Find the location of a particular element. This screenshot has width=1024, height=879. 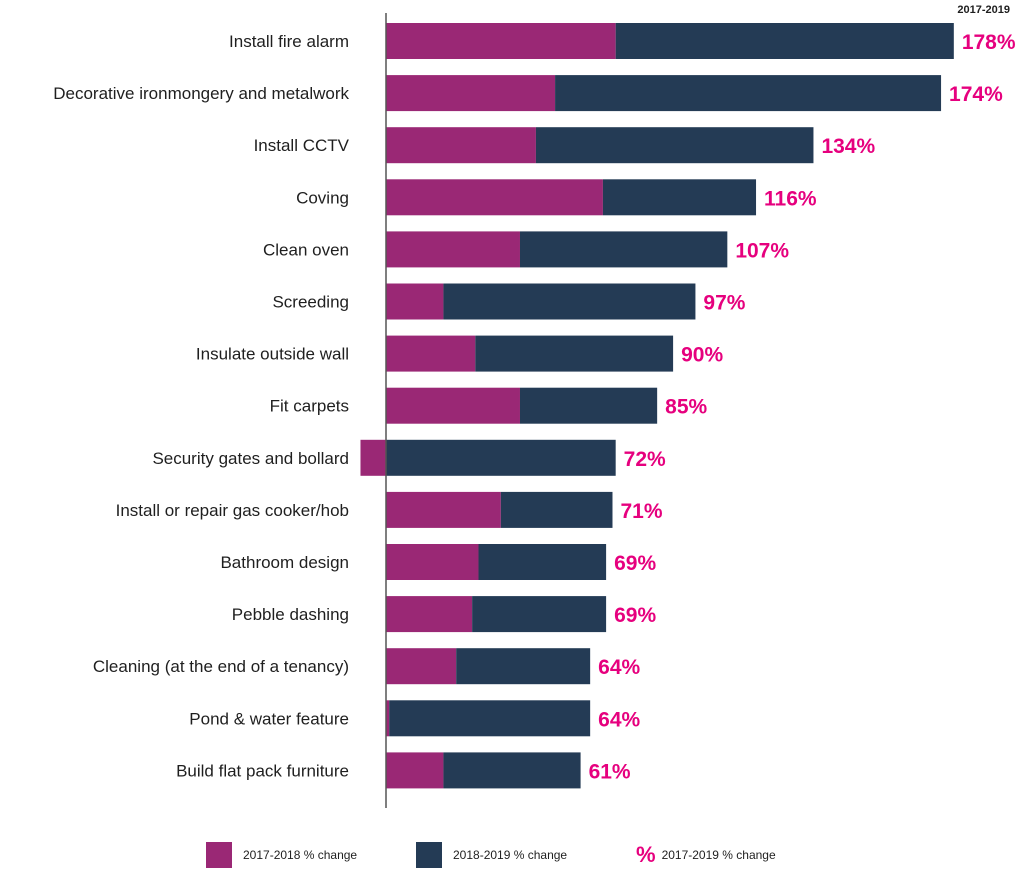

legend-item-2017-2018: 2017-2018 % change is located at coordinates (281, 855).